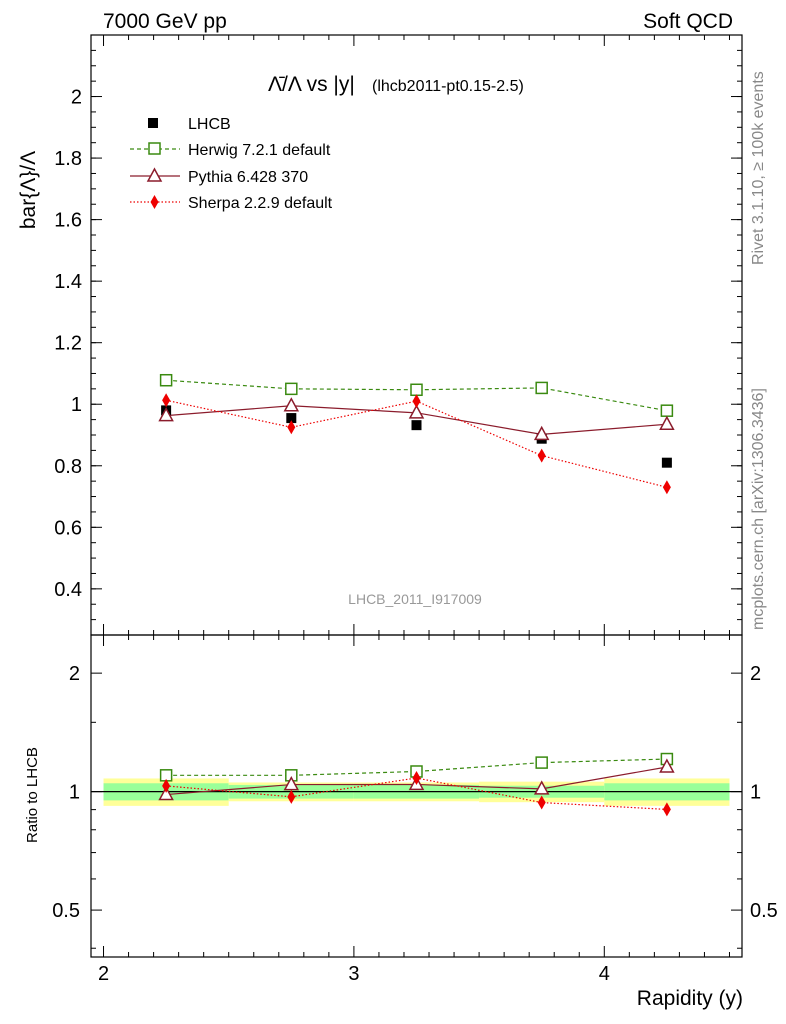  Describe the element at coordinates (68, 282) in the screenshot. I see `main-y-tick-label: 1.4` at that location.